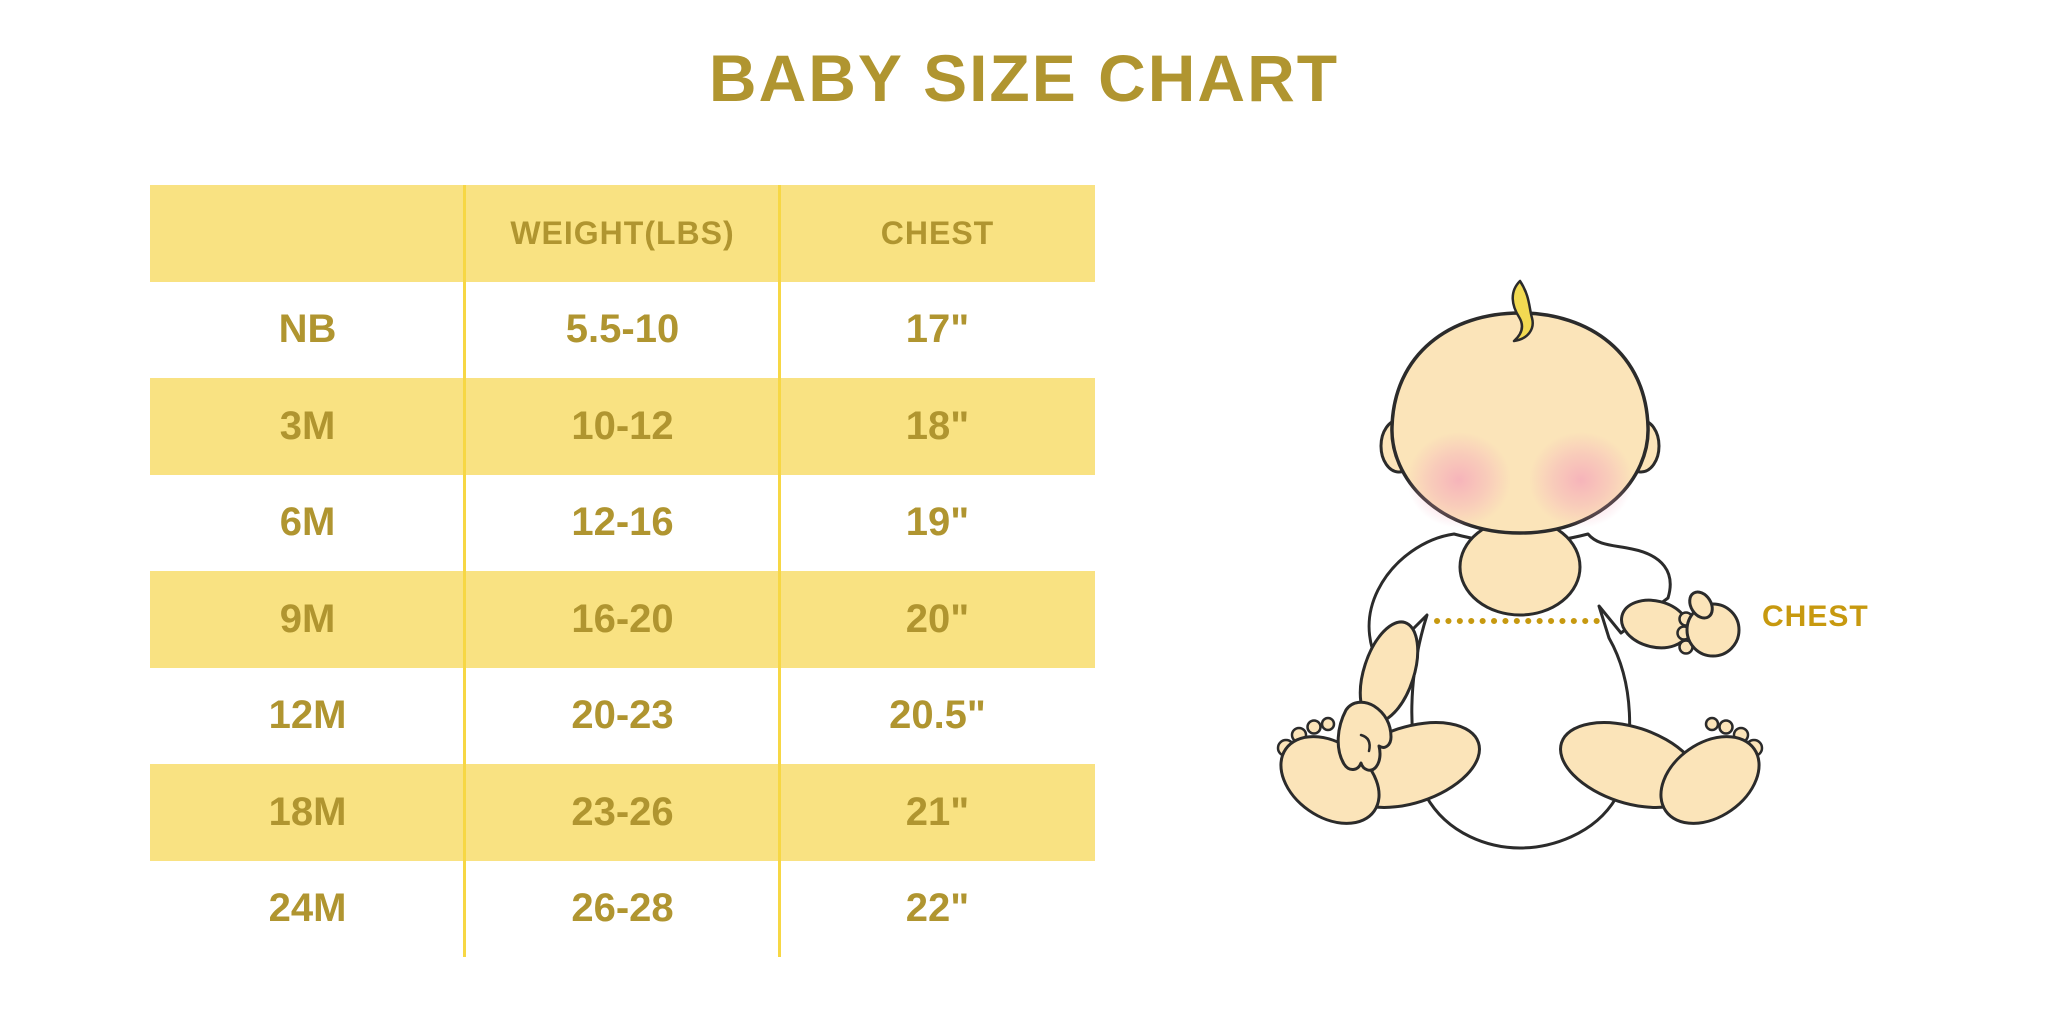 The height and width of the screenshot is (1024, 2048). Describe the element at coordinates (1459, 480) in the screenshot. I see `baby-blush-left` at that location.